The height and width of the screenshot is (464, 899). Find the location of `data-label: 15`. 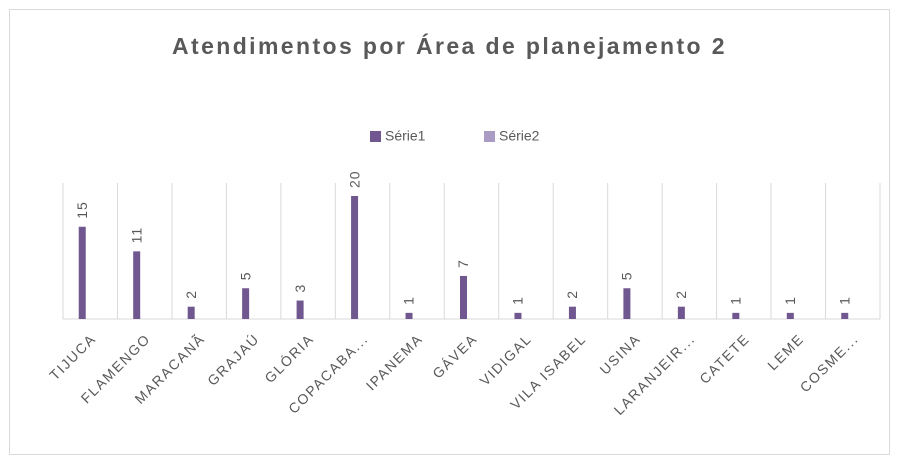

data-label: 15 is located at coordinates (82, 210).